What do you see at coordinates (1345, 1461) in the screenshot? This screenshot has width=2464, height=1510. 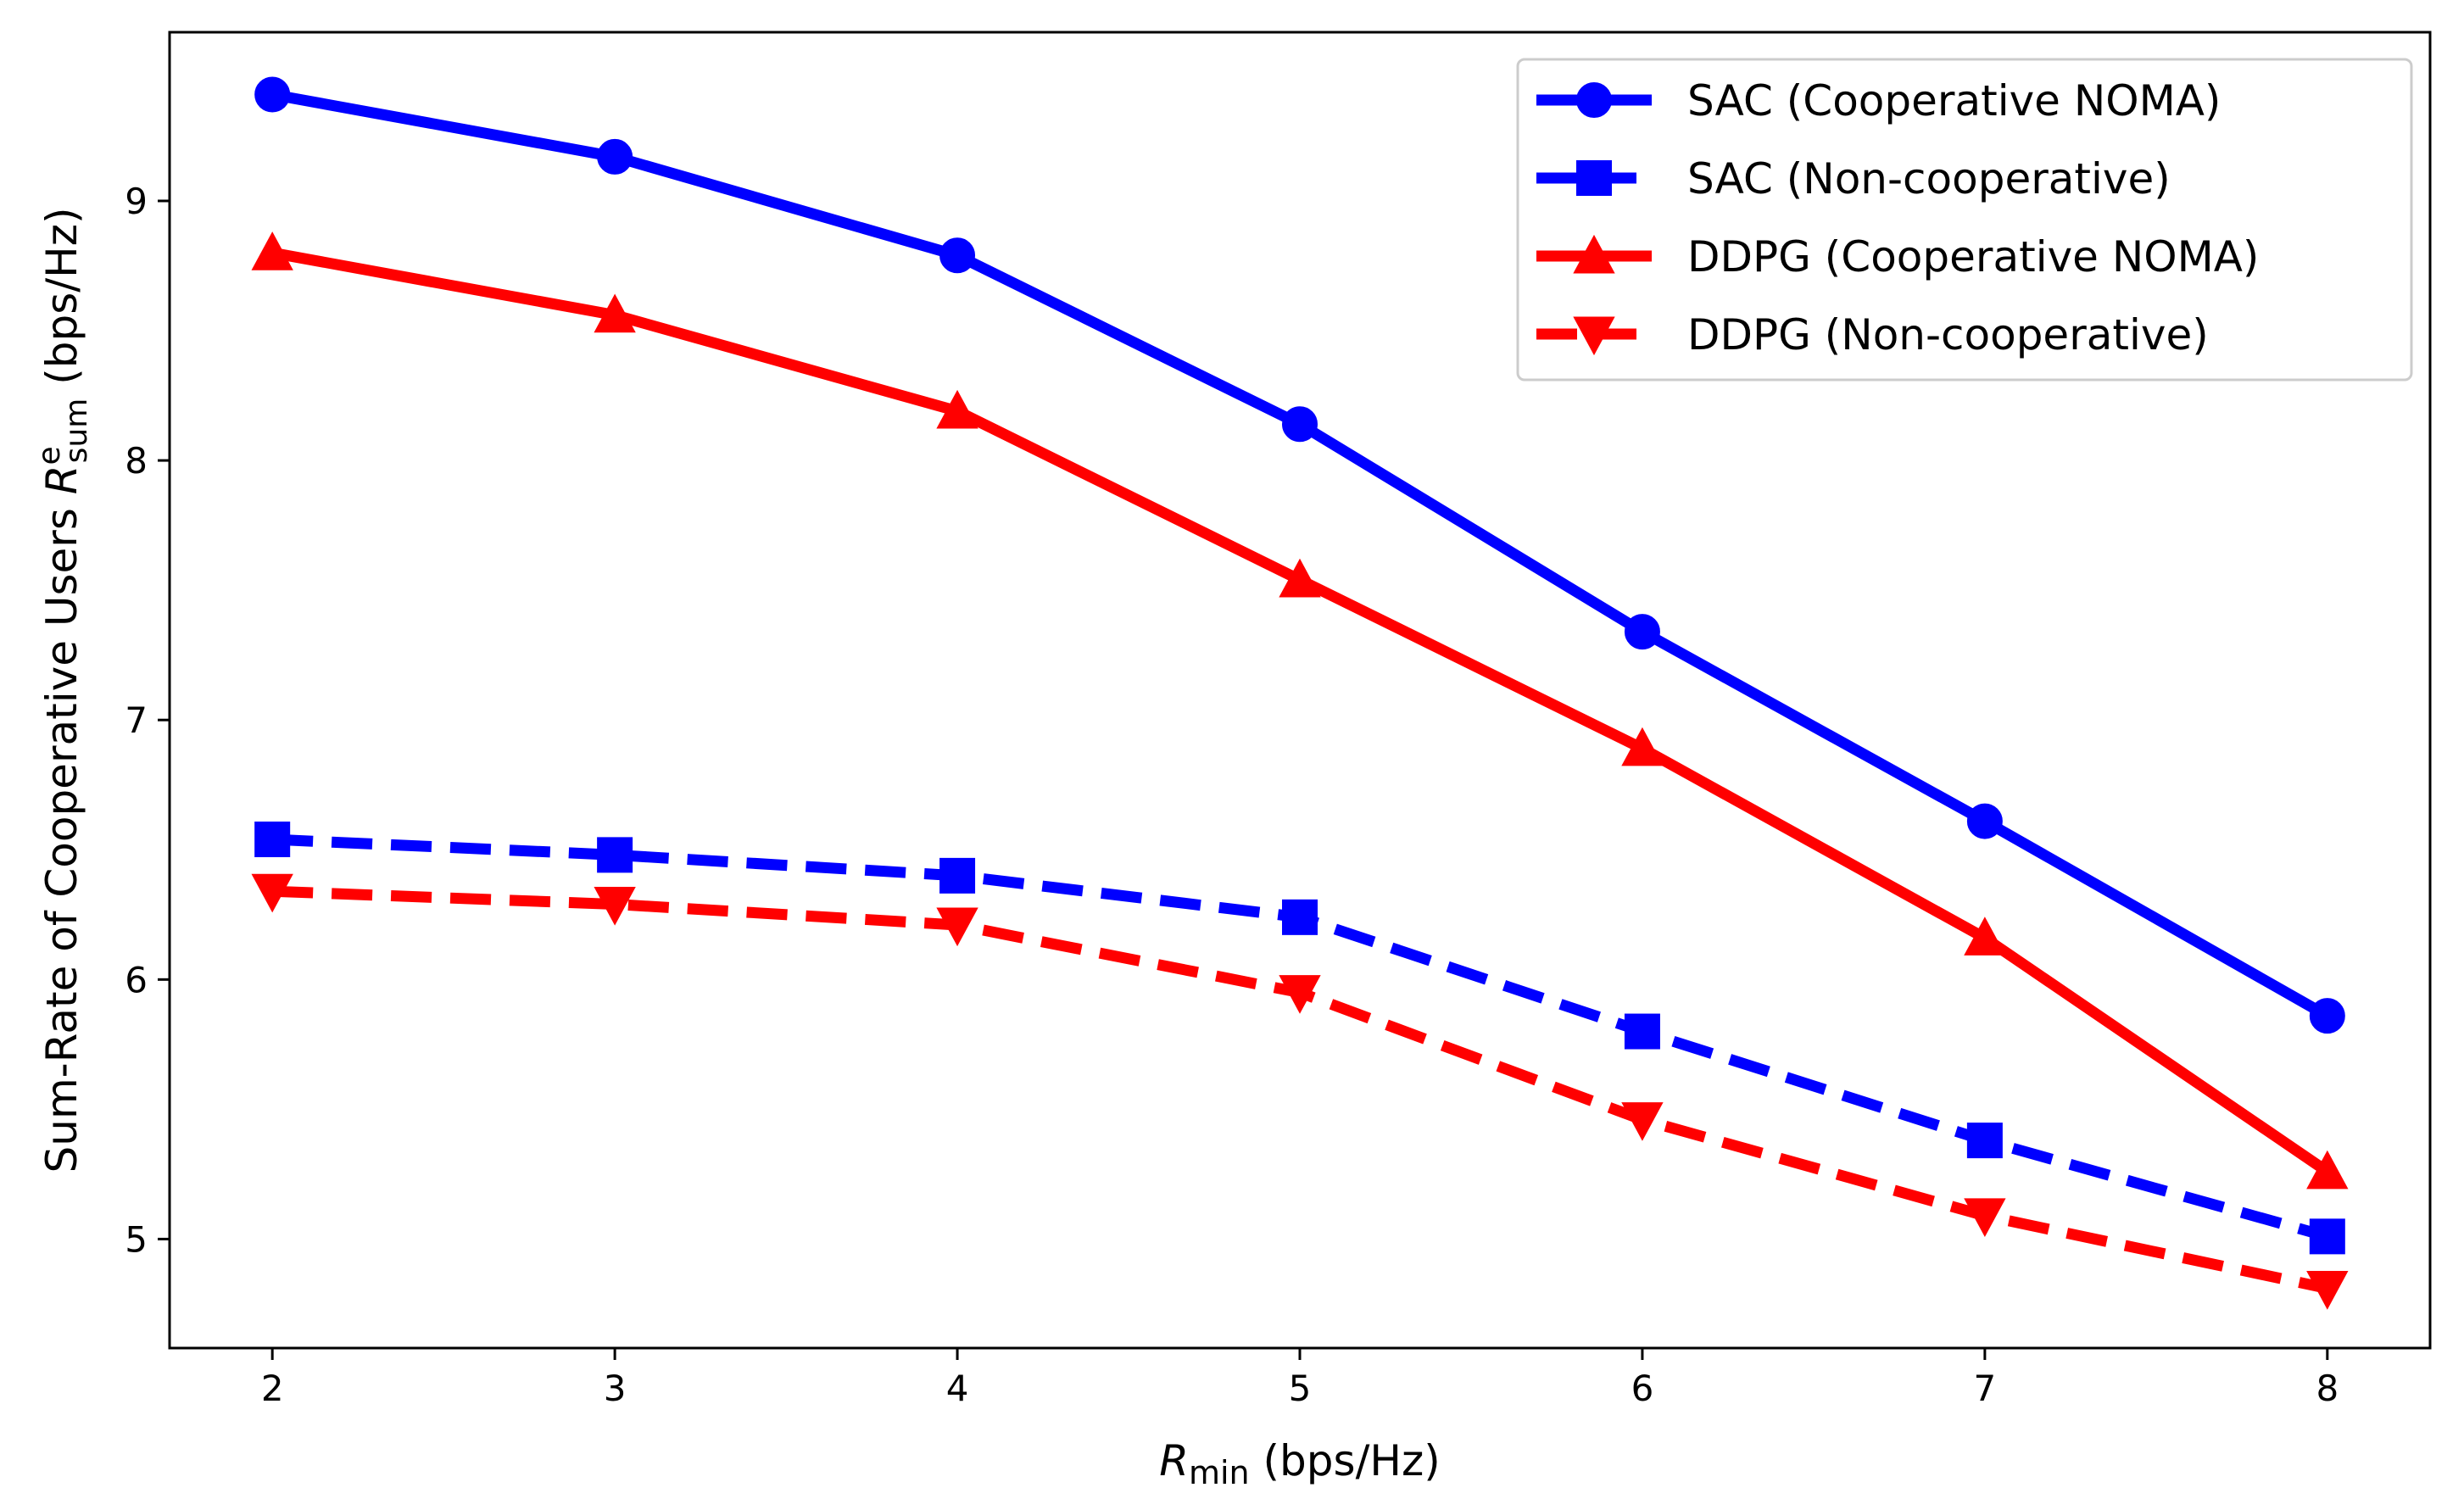 I see `x-axis-label-unit: (bps/Hz)` at bounding box center [1345, 1461].